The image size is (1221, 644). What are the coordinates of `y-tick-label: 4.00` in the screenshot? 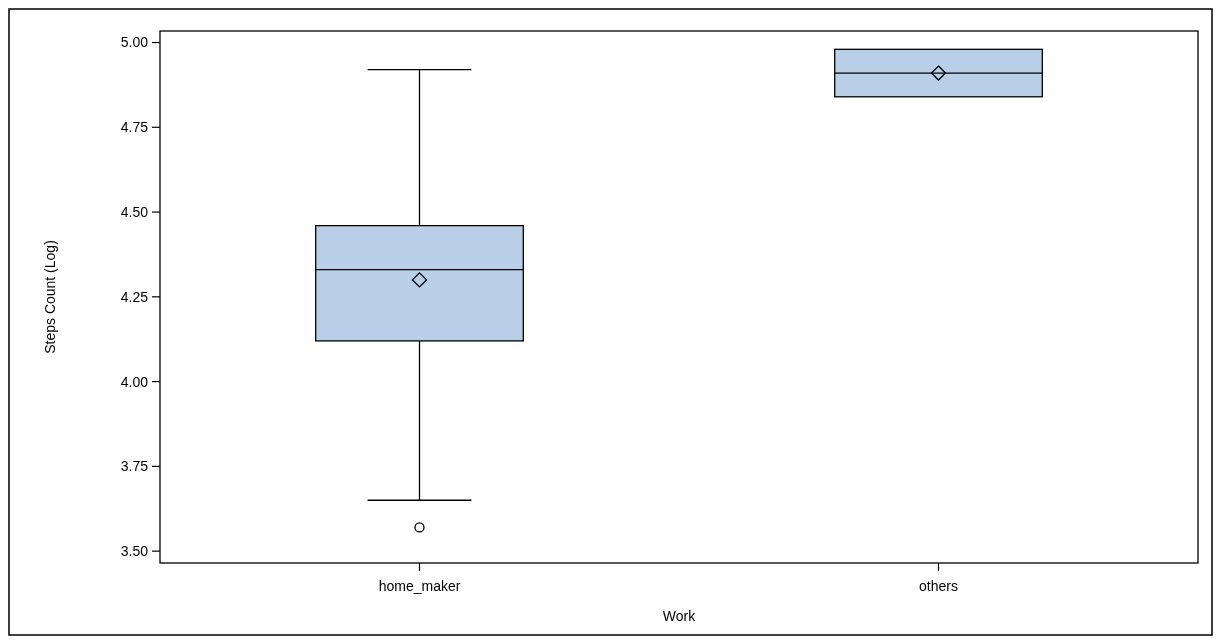 It's located at (134, 381).